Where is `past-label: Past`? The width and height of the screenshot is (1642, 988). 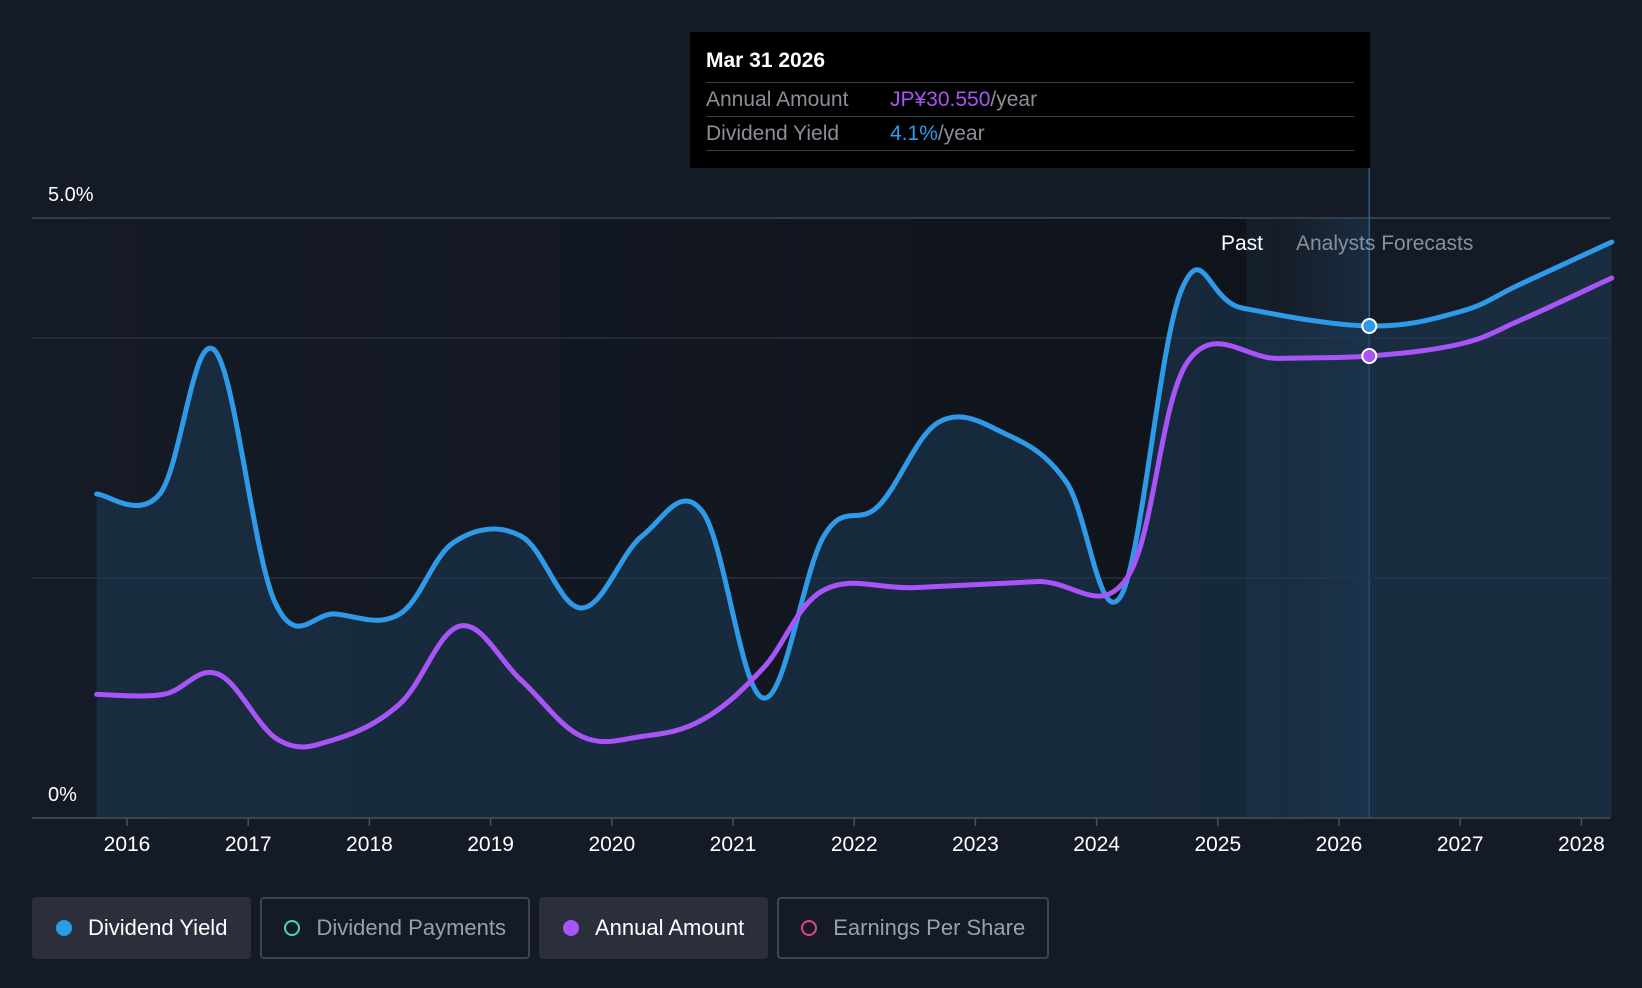 past-label: Past is located at coordinates (1242, 243).